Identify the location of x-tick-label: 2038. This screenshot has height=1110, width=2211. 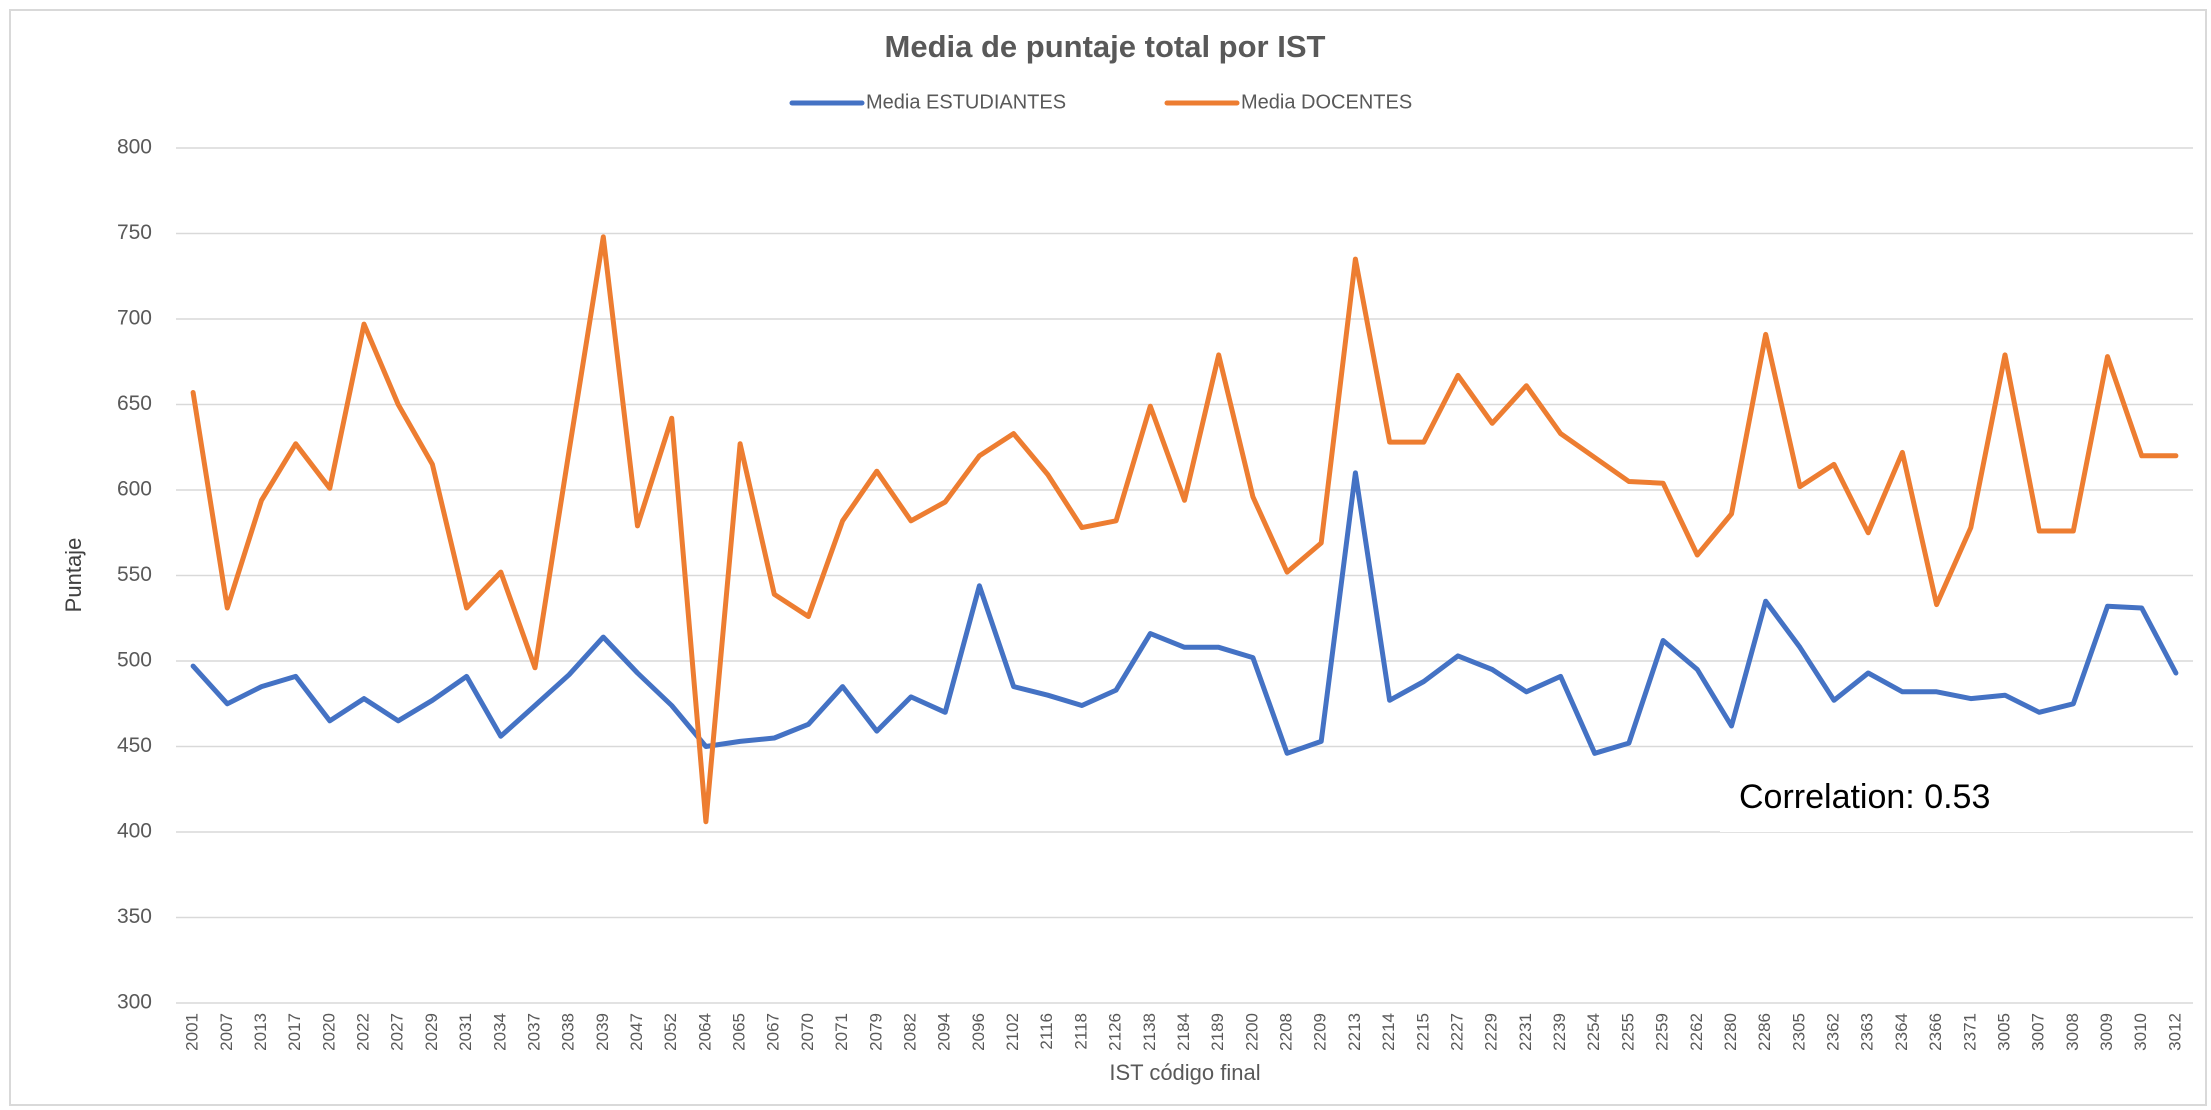
(568, 1032).